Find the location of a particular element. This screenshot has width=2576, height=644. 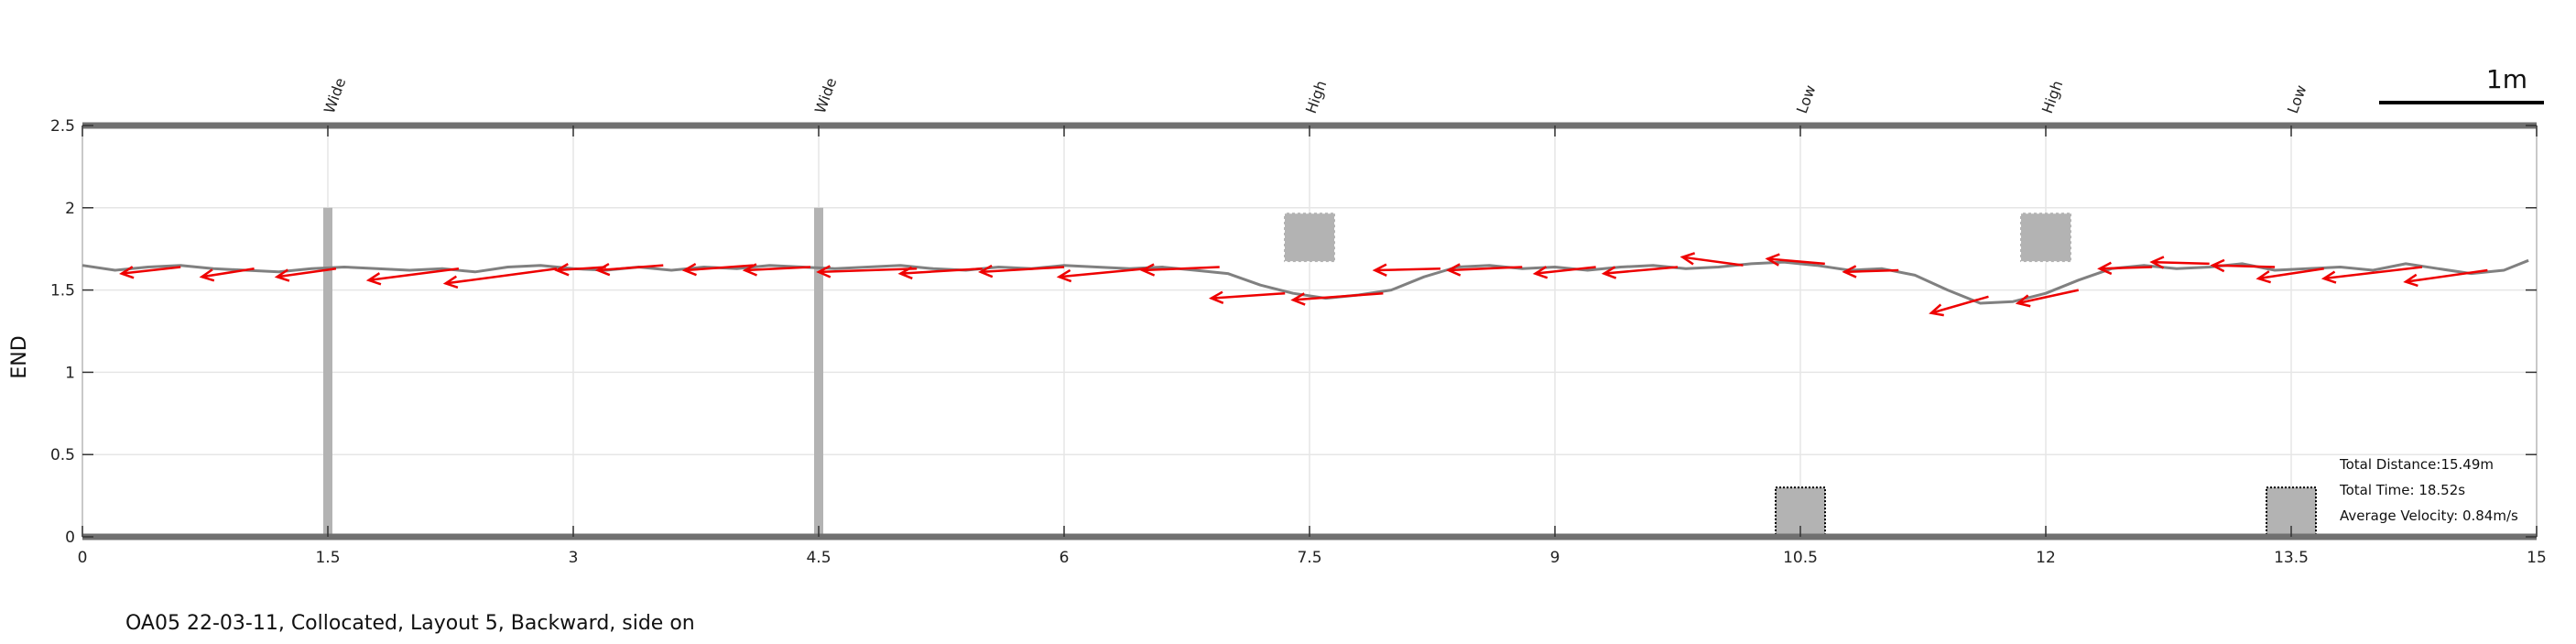

y-tick-label: 1.5 is located at coordinates (62, 291).